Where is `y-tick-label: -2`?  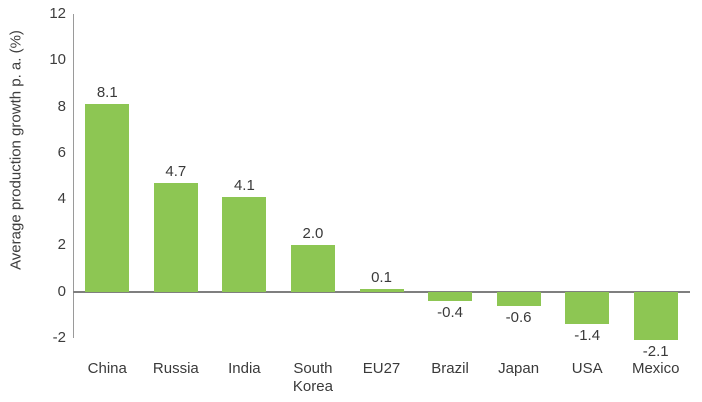 y-tick-label: -2 is located at coordinates (59, 337).